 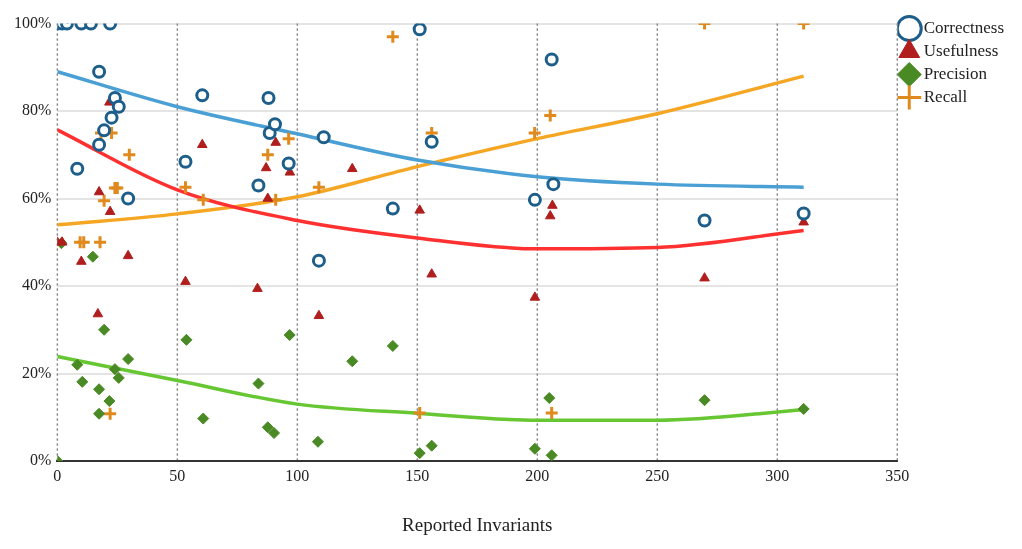 What do you see at coordinates (33, 22) in the screenshot?
I see `y-tick-label: 100%` at bounding box center [33, 22].